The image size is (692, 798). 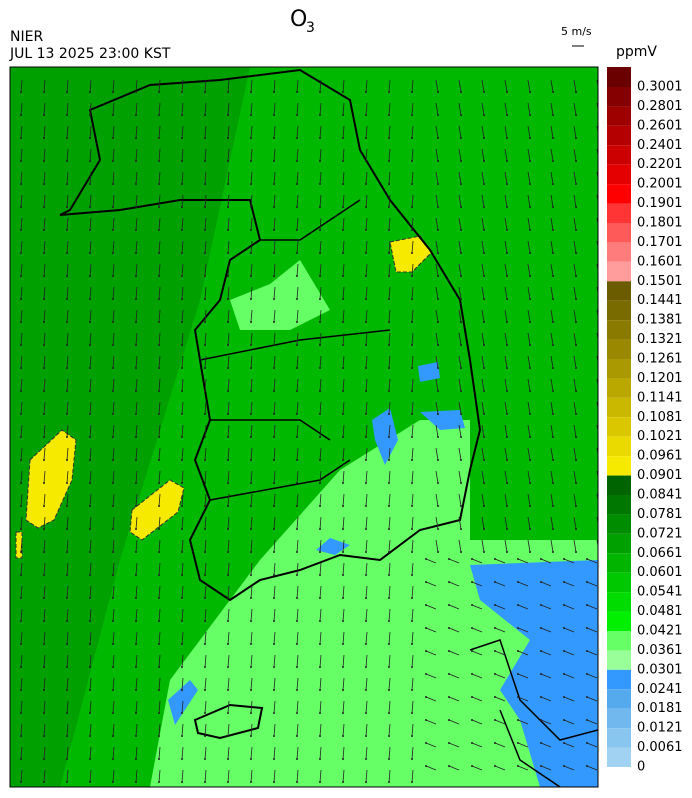 What do you see at coordinates (660, 456) in the screenshot?
I see `colorbar-label: 0.0961` at bounding box center [660, 456].